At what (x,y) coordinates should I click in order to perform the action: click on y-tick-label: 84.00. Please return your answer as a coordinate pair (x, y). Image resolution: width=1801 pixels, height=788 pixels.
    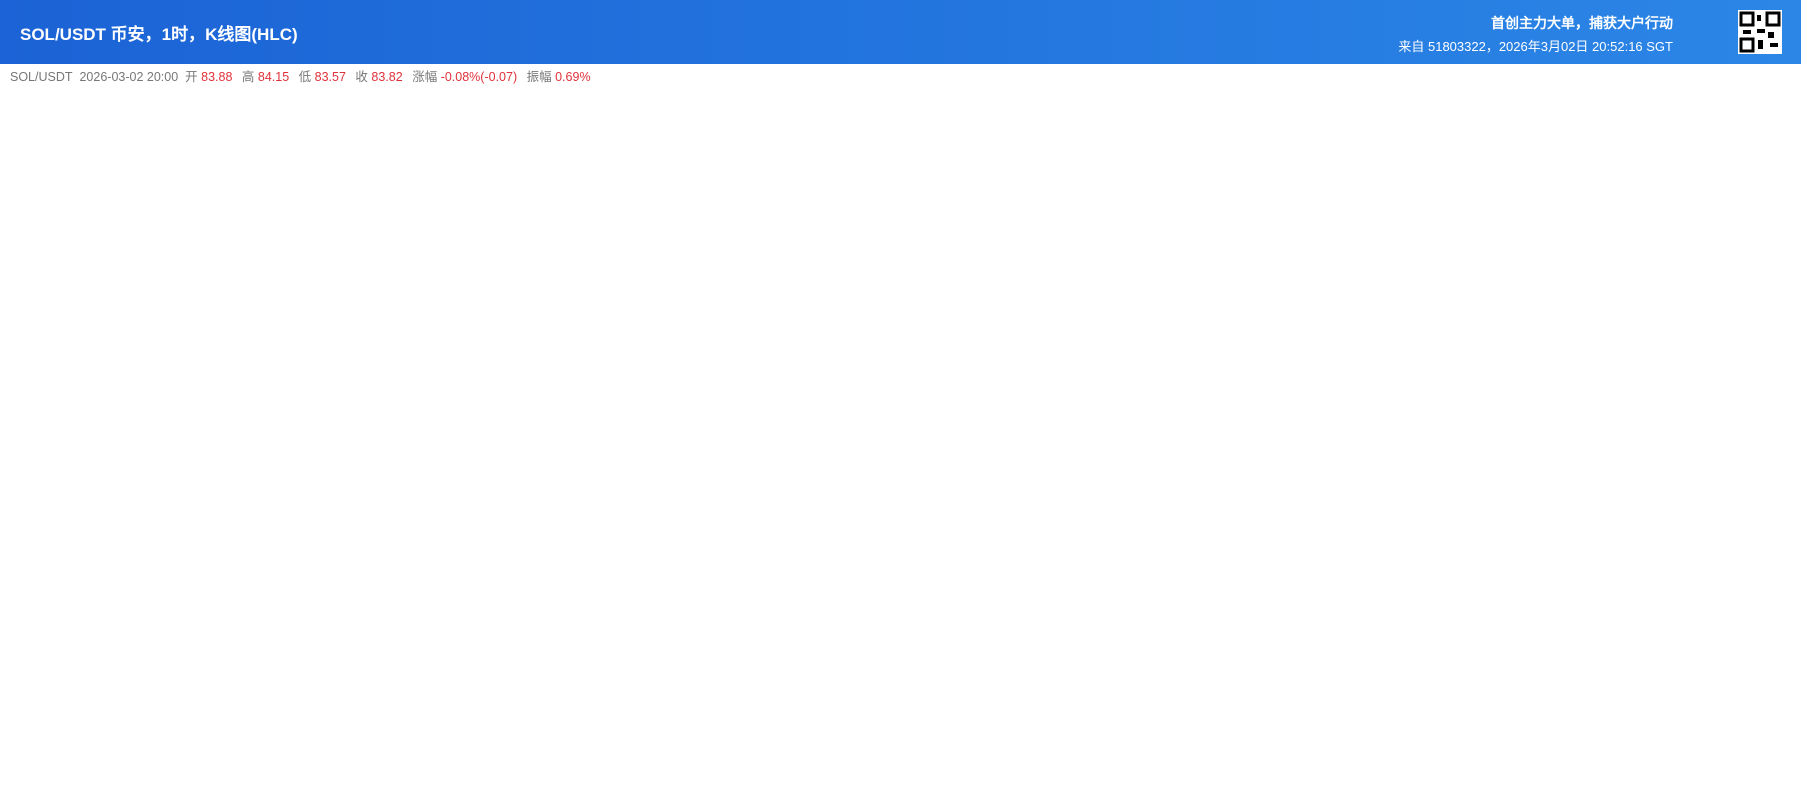
    Looking at the image, I should click on (1761, 423).